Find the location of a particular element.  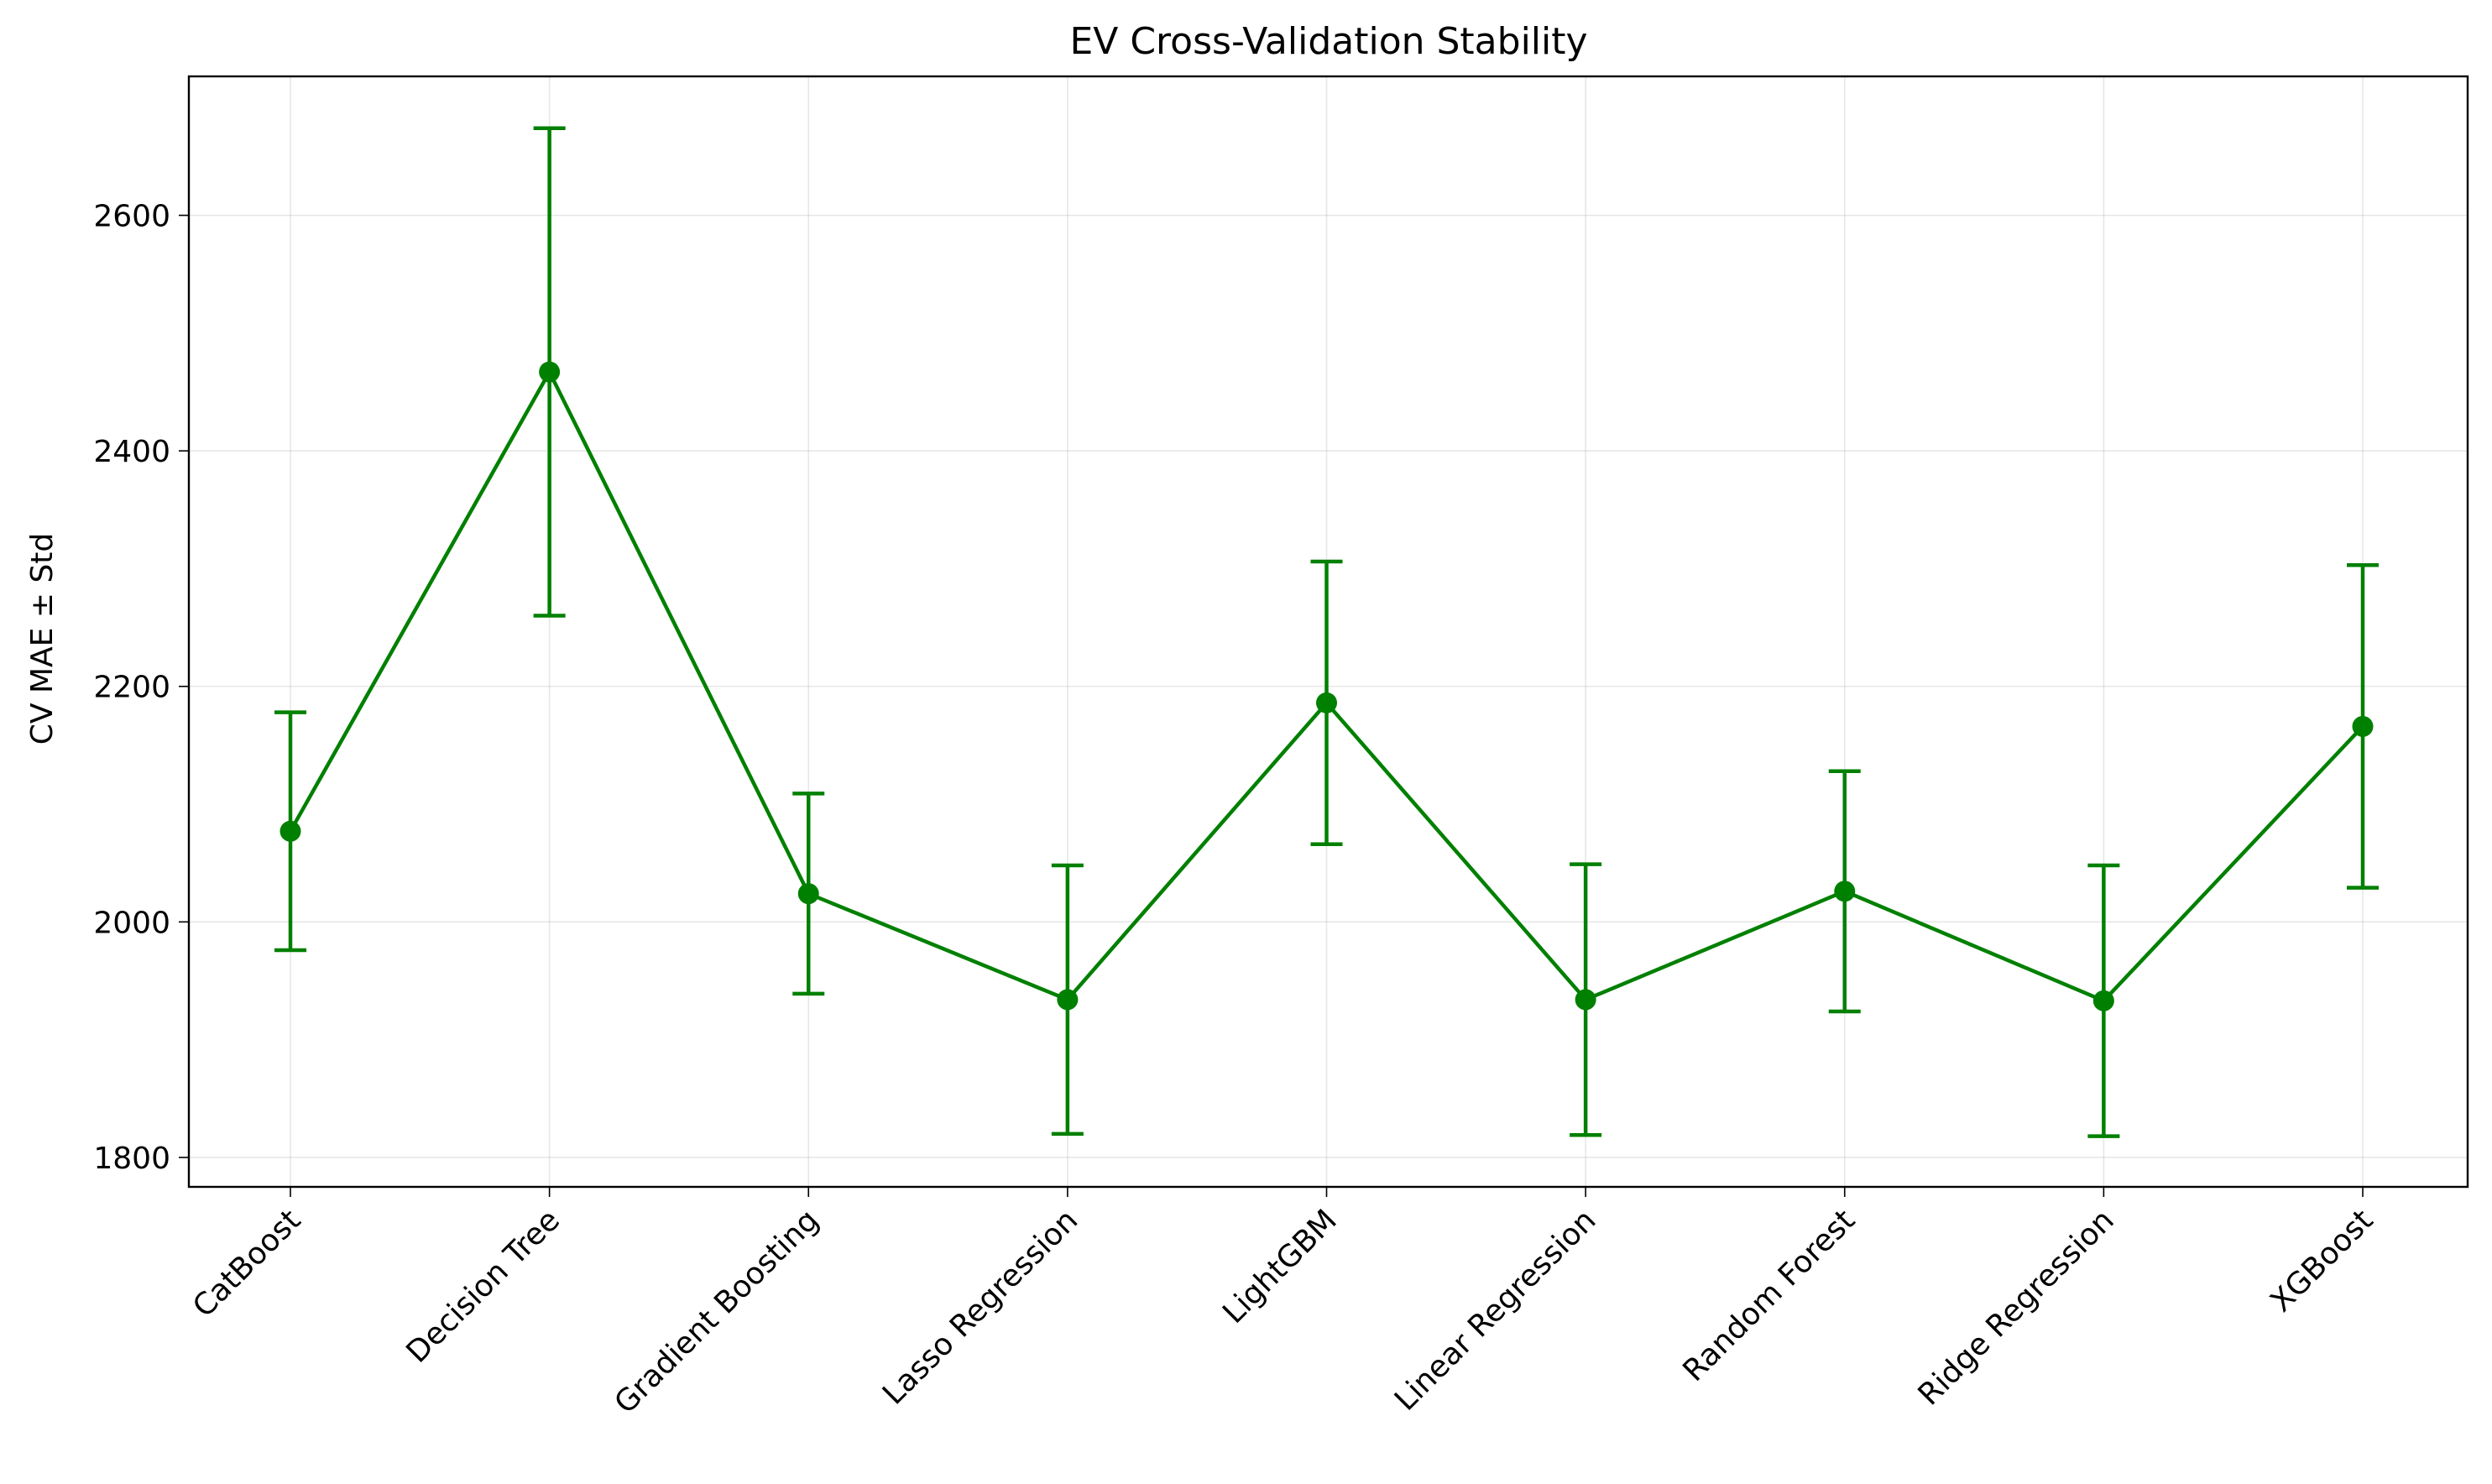

y-tick-label: 2200 is located at coordinates (131, 688).